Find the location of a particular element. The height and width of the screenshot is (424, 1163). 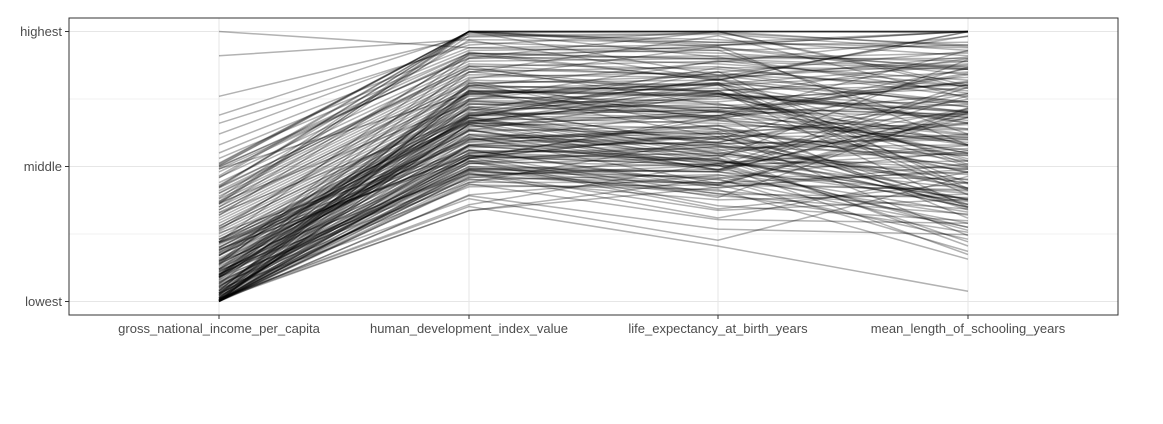

y-axis: lowest middle highest is located at coordinates (44, 166).